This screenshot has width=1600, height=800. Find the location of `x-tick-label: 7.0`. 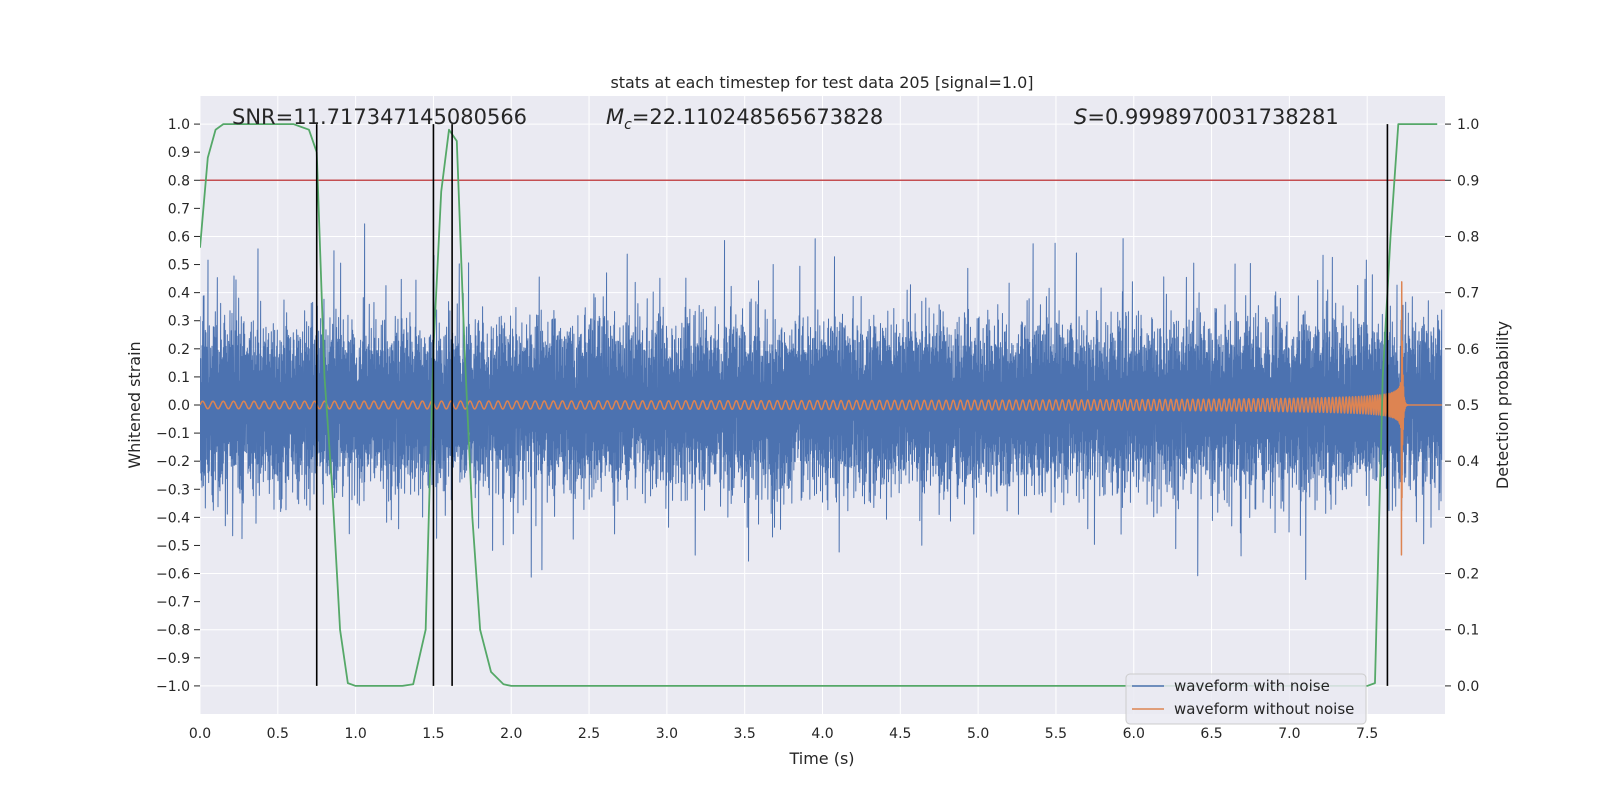

x-tick-label: 7.0 is located at coordinates (1289, 734).